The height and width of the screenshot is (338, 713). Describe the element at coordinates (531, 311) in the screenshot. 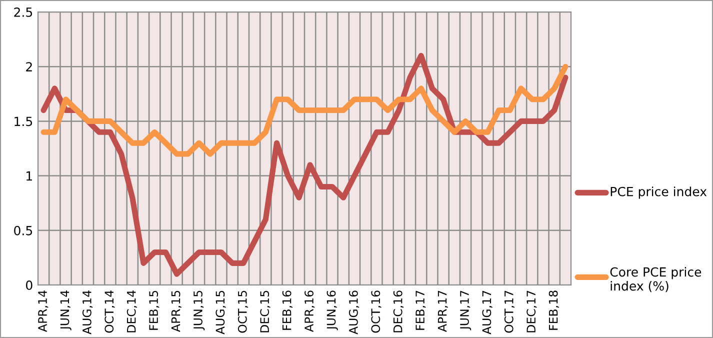

I see `x-tick-label: DEC,17` at that location.